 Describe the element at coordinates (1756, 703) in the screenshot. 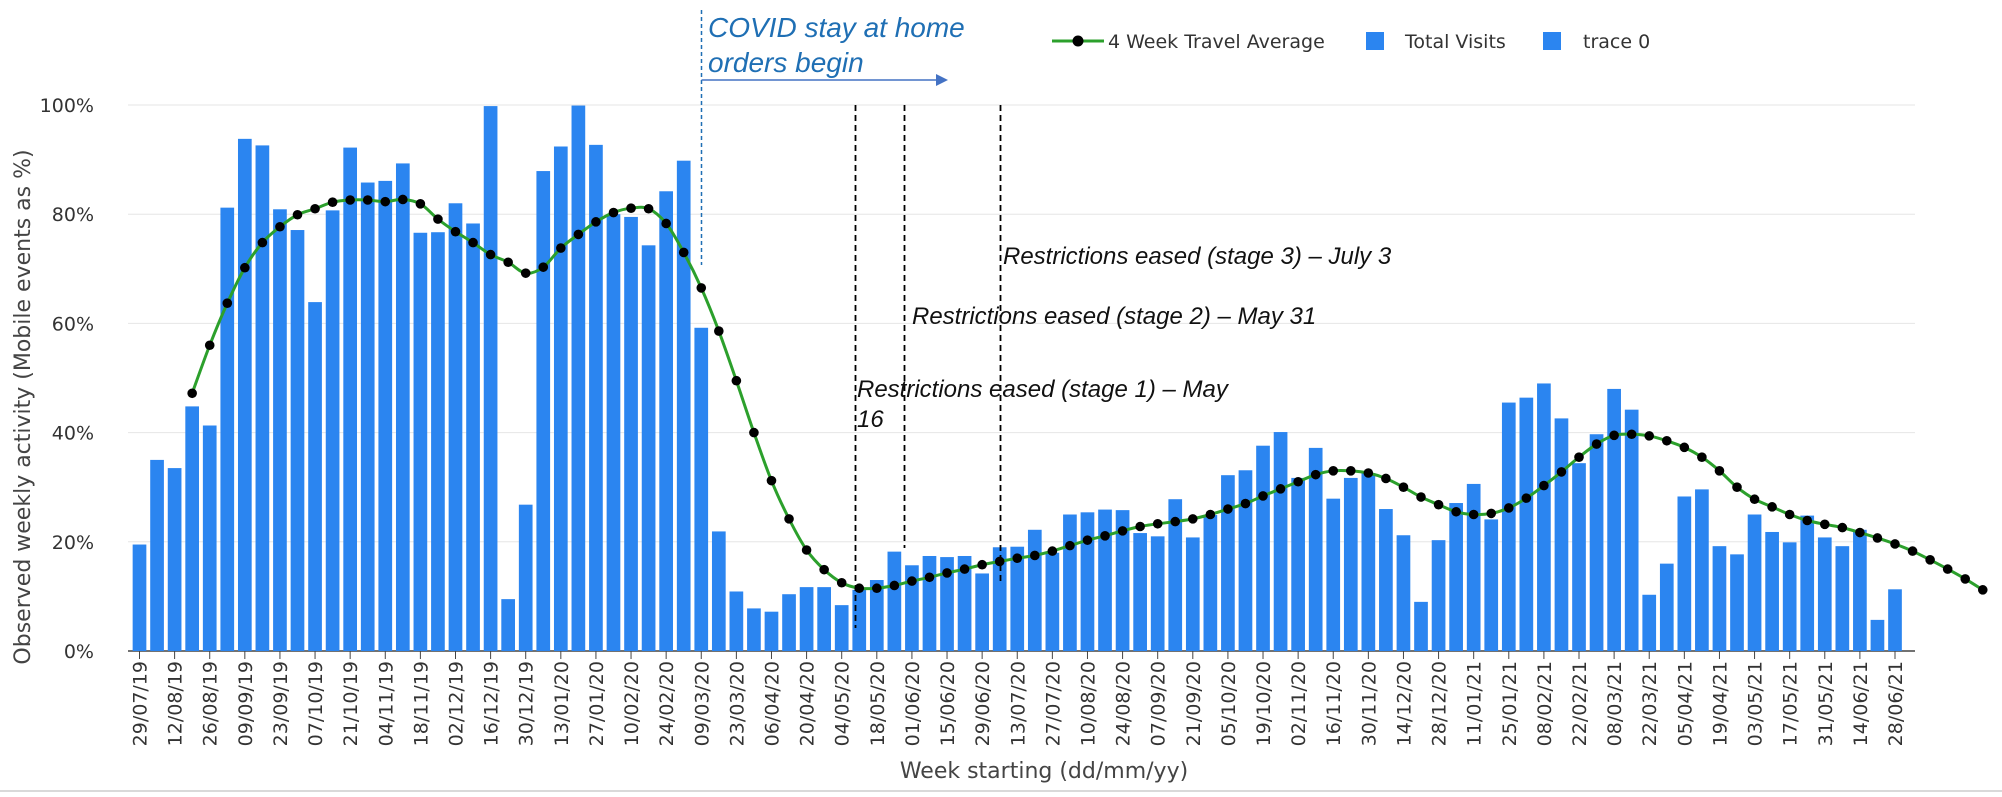

I see `x-tick-label: 03/05/21` at that location.